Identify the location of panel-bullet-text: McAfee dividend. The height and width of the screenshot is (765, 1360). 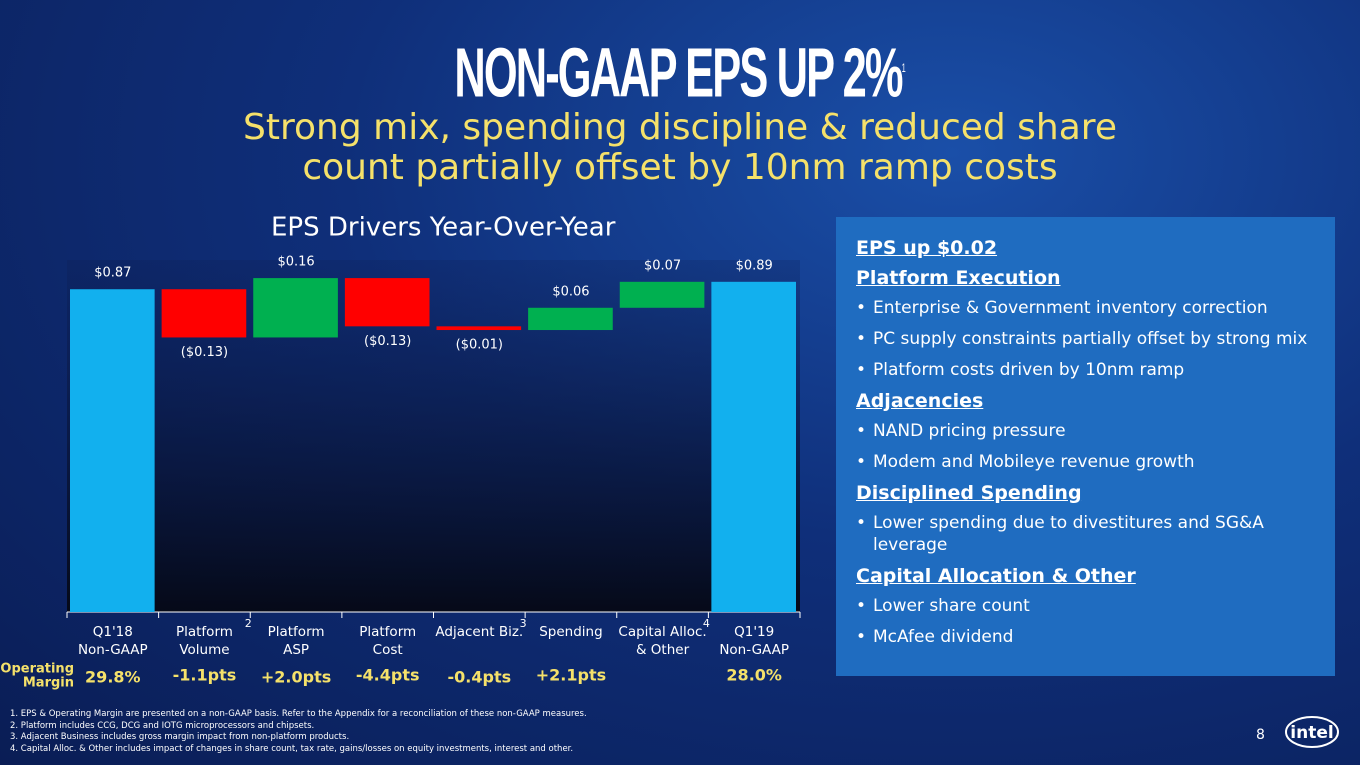
(943, 637).